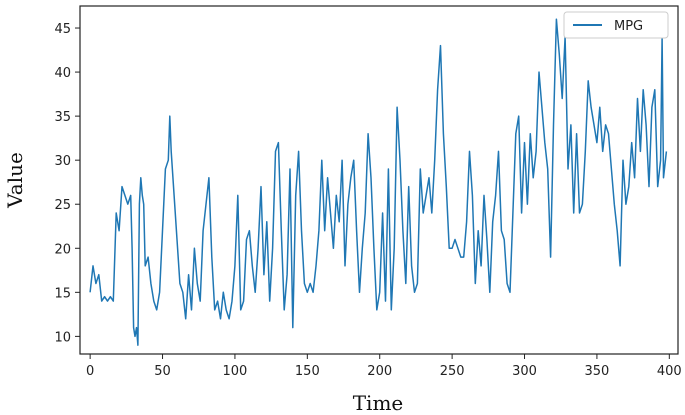 This screenshot has width=685, height=415. What do you see at coordinates (62, 73) in the screenshot?
I see `y-tick-label: 40` at bounding box center [62, 73].